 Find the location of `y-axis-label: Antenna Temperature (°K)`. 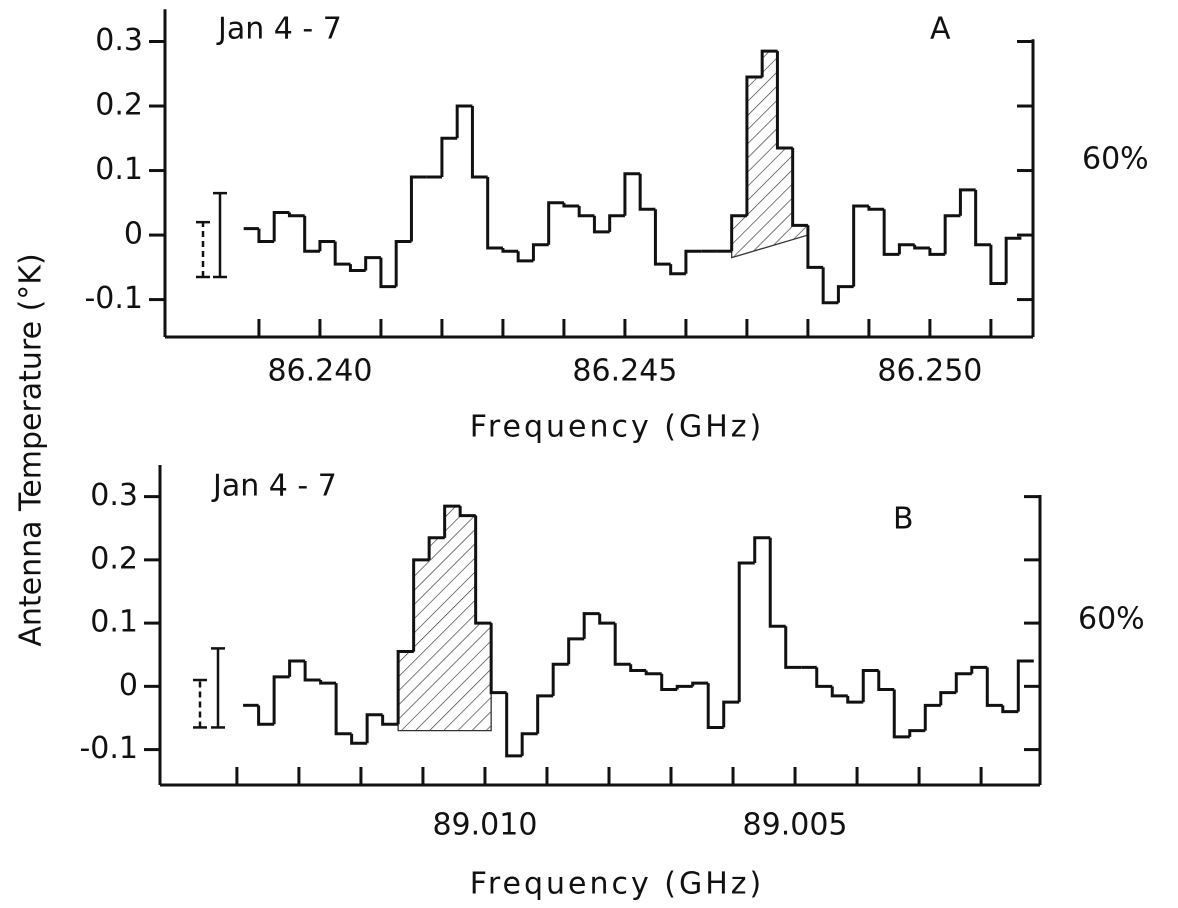

y-axis-label: Antenna Temperature (°K) is located at coordinates (31, 449).